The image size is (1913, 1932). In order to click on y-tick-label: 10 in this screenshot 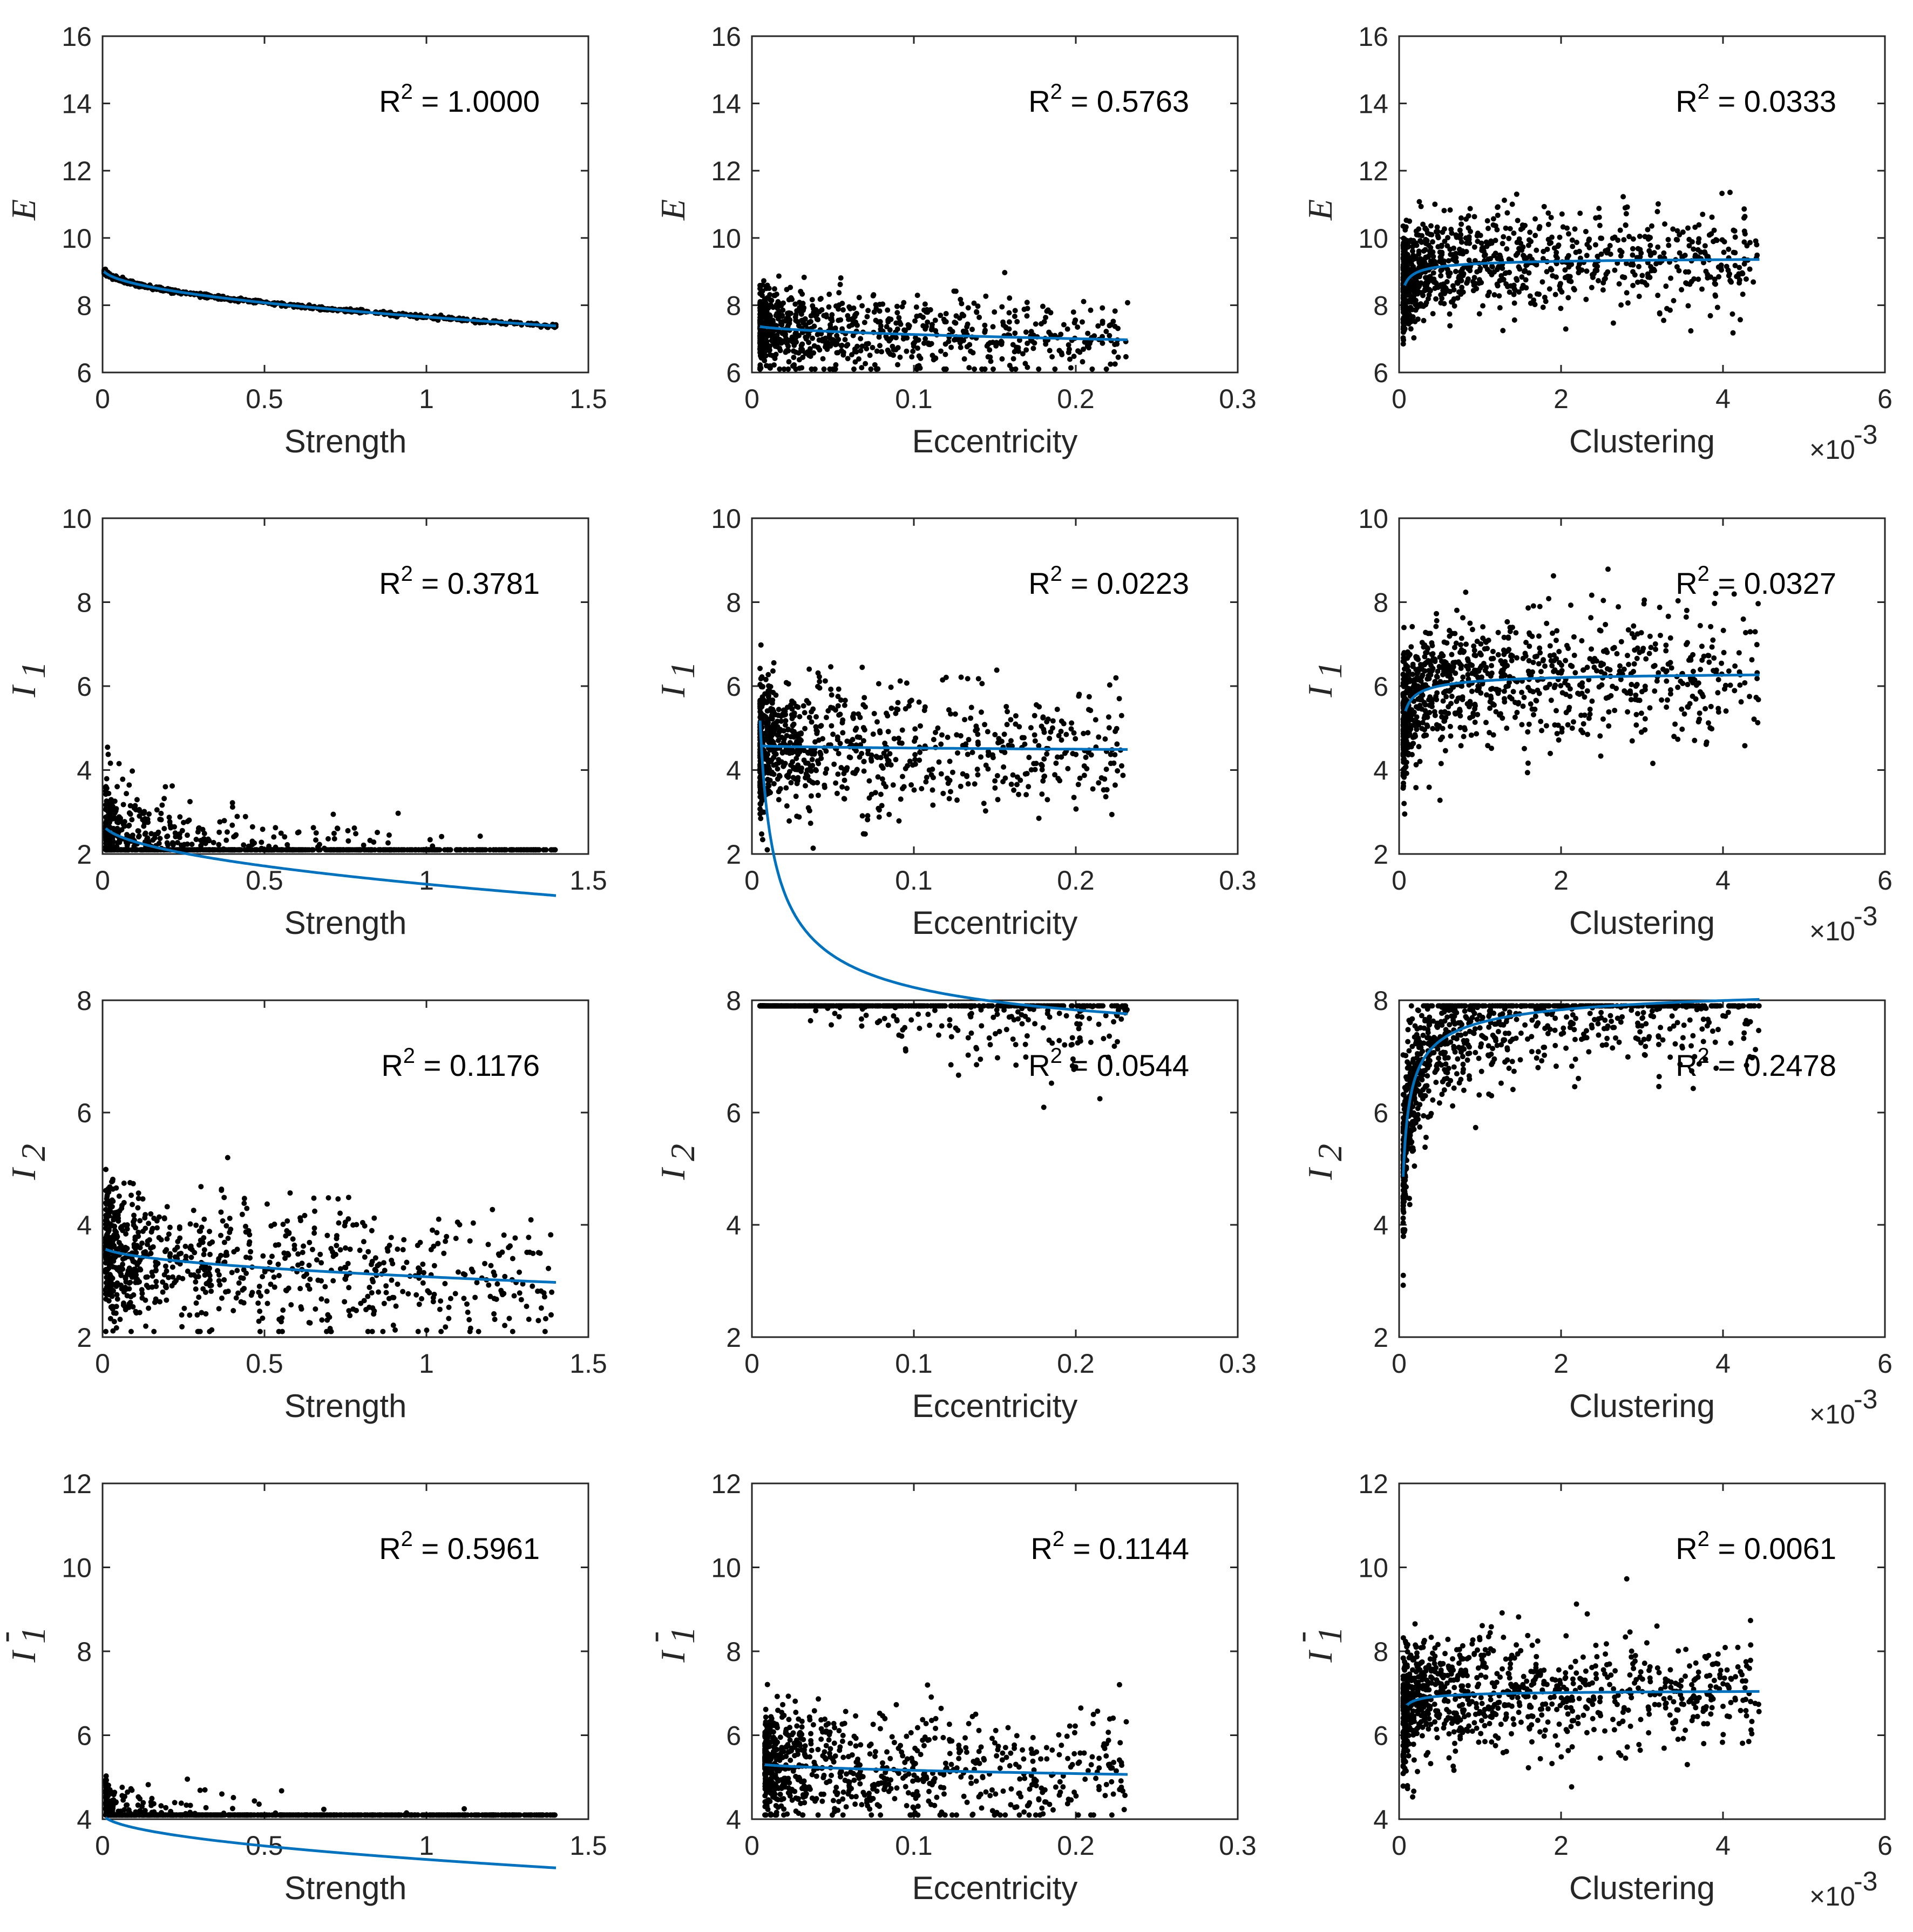, I will do `click(77, 519)`.